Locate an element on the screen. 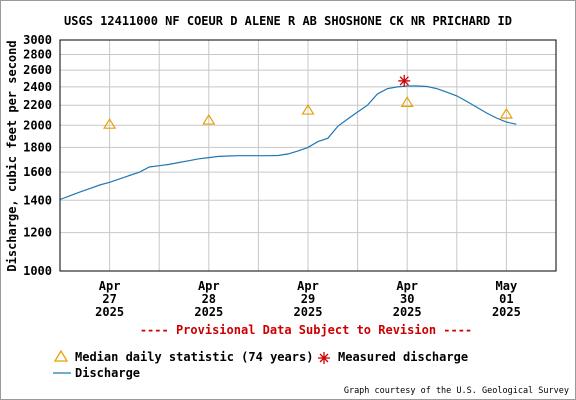 The height and width of the screenshot is (400, 576). legend-triangle-icon is located at coordinates (61, 355).